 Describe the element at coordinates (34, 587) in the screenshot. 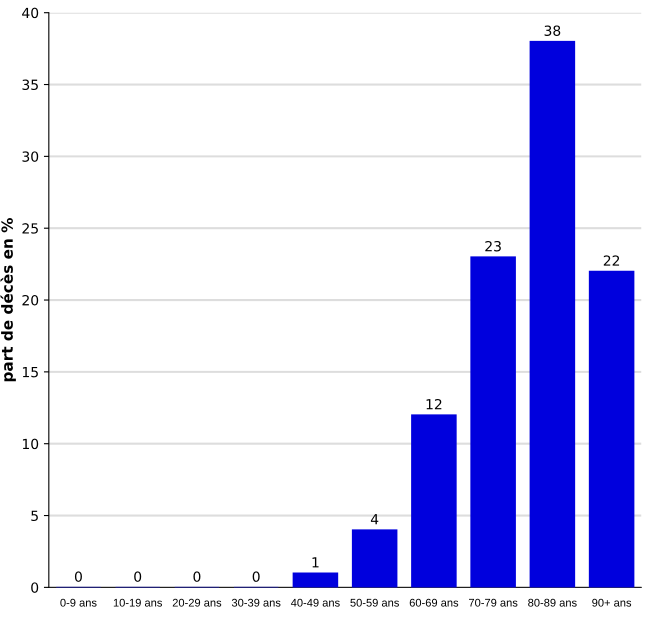

I see `y-tick-label: 0` at that location.